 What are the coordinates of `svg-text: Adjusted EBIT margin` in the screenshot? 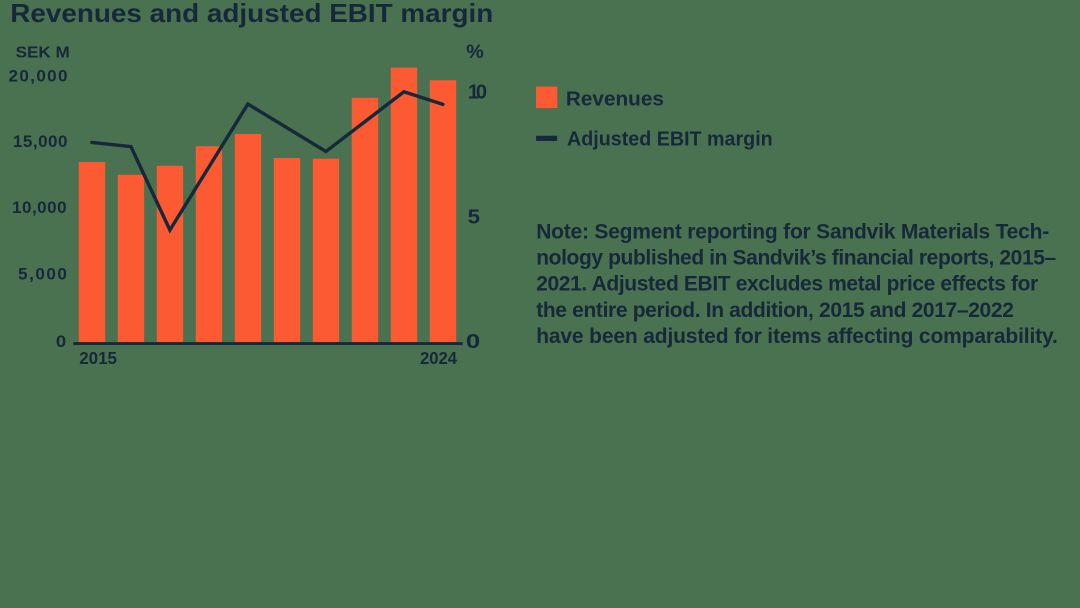 It's located at (670, 139).